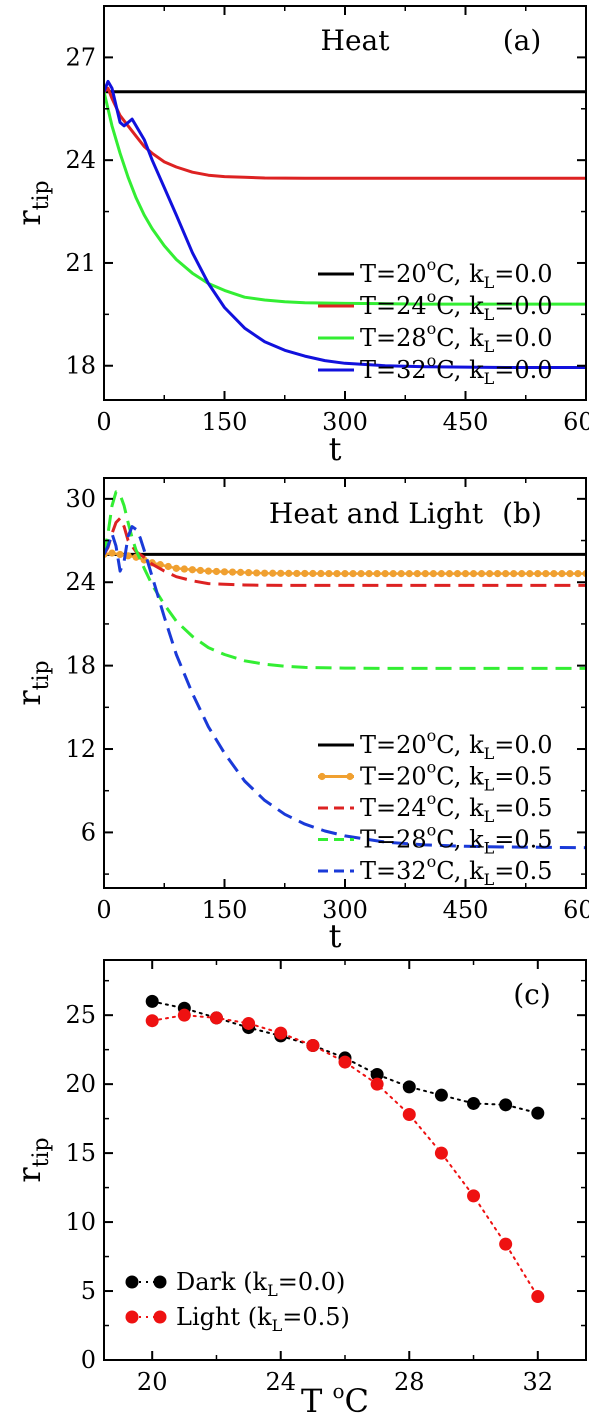  I want to click on legend-val: =0.5), so click(316, 1317).